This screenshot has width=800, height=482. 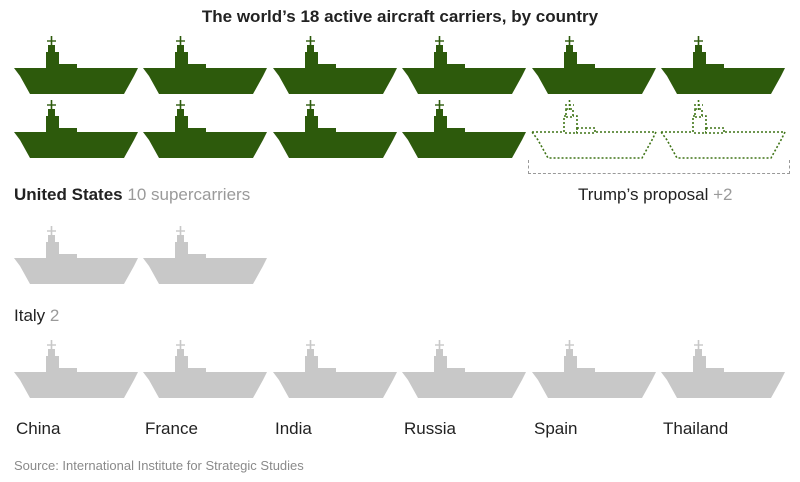 I want to click on label-india: India, so click(x=293, y=428).